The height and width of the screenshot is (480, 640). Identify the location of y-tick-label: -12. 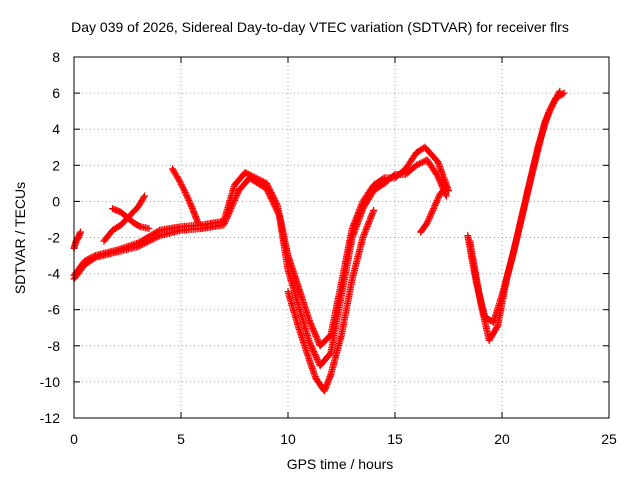
(50, 418).